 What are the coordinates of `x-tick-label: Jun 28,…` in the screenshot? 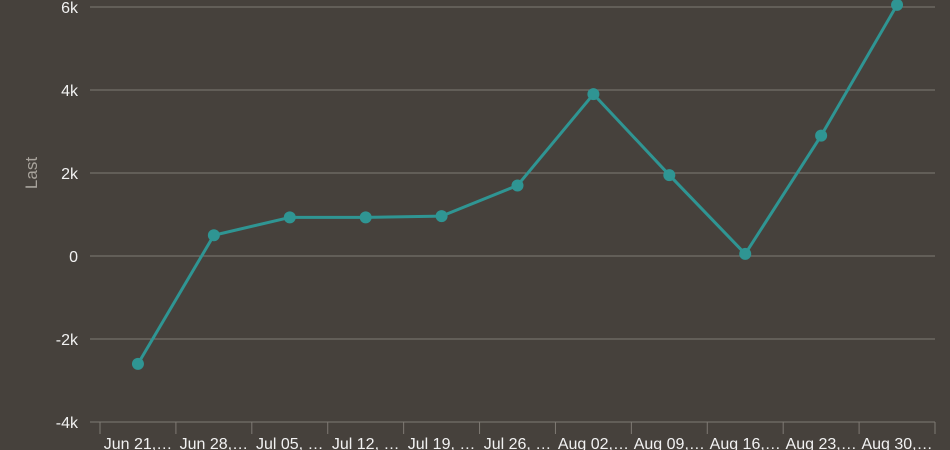 It's located at (214, 443).